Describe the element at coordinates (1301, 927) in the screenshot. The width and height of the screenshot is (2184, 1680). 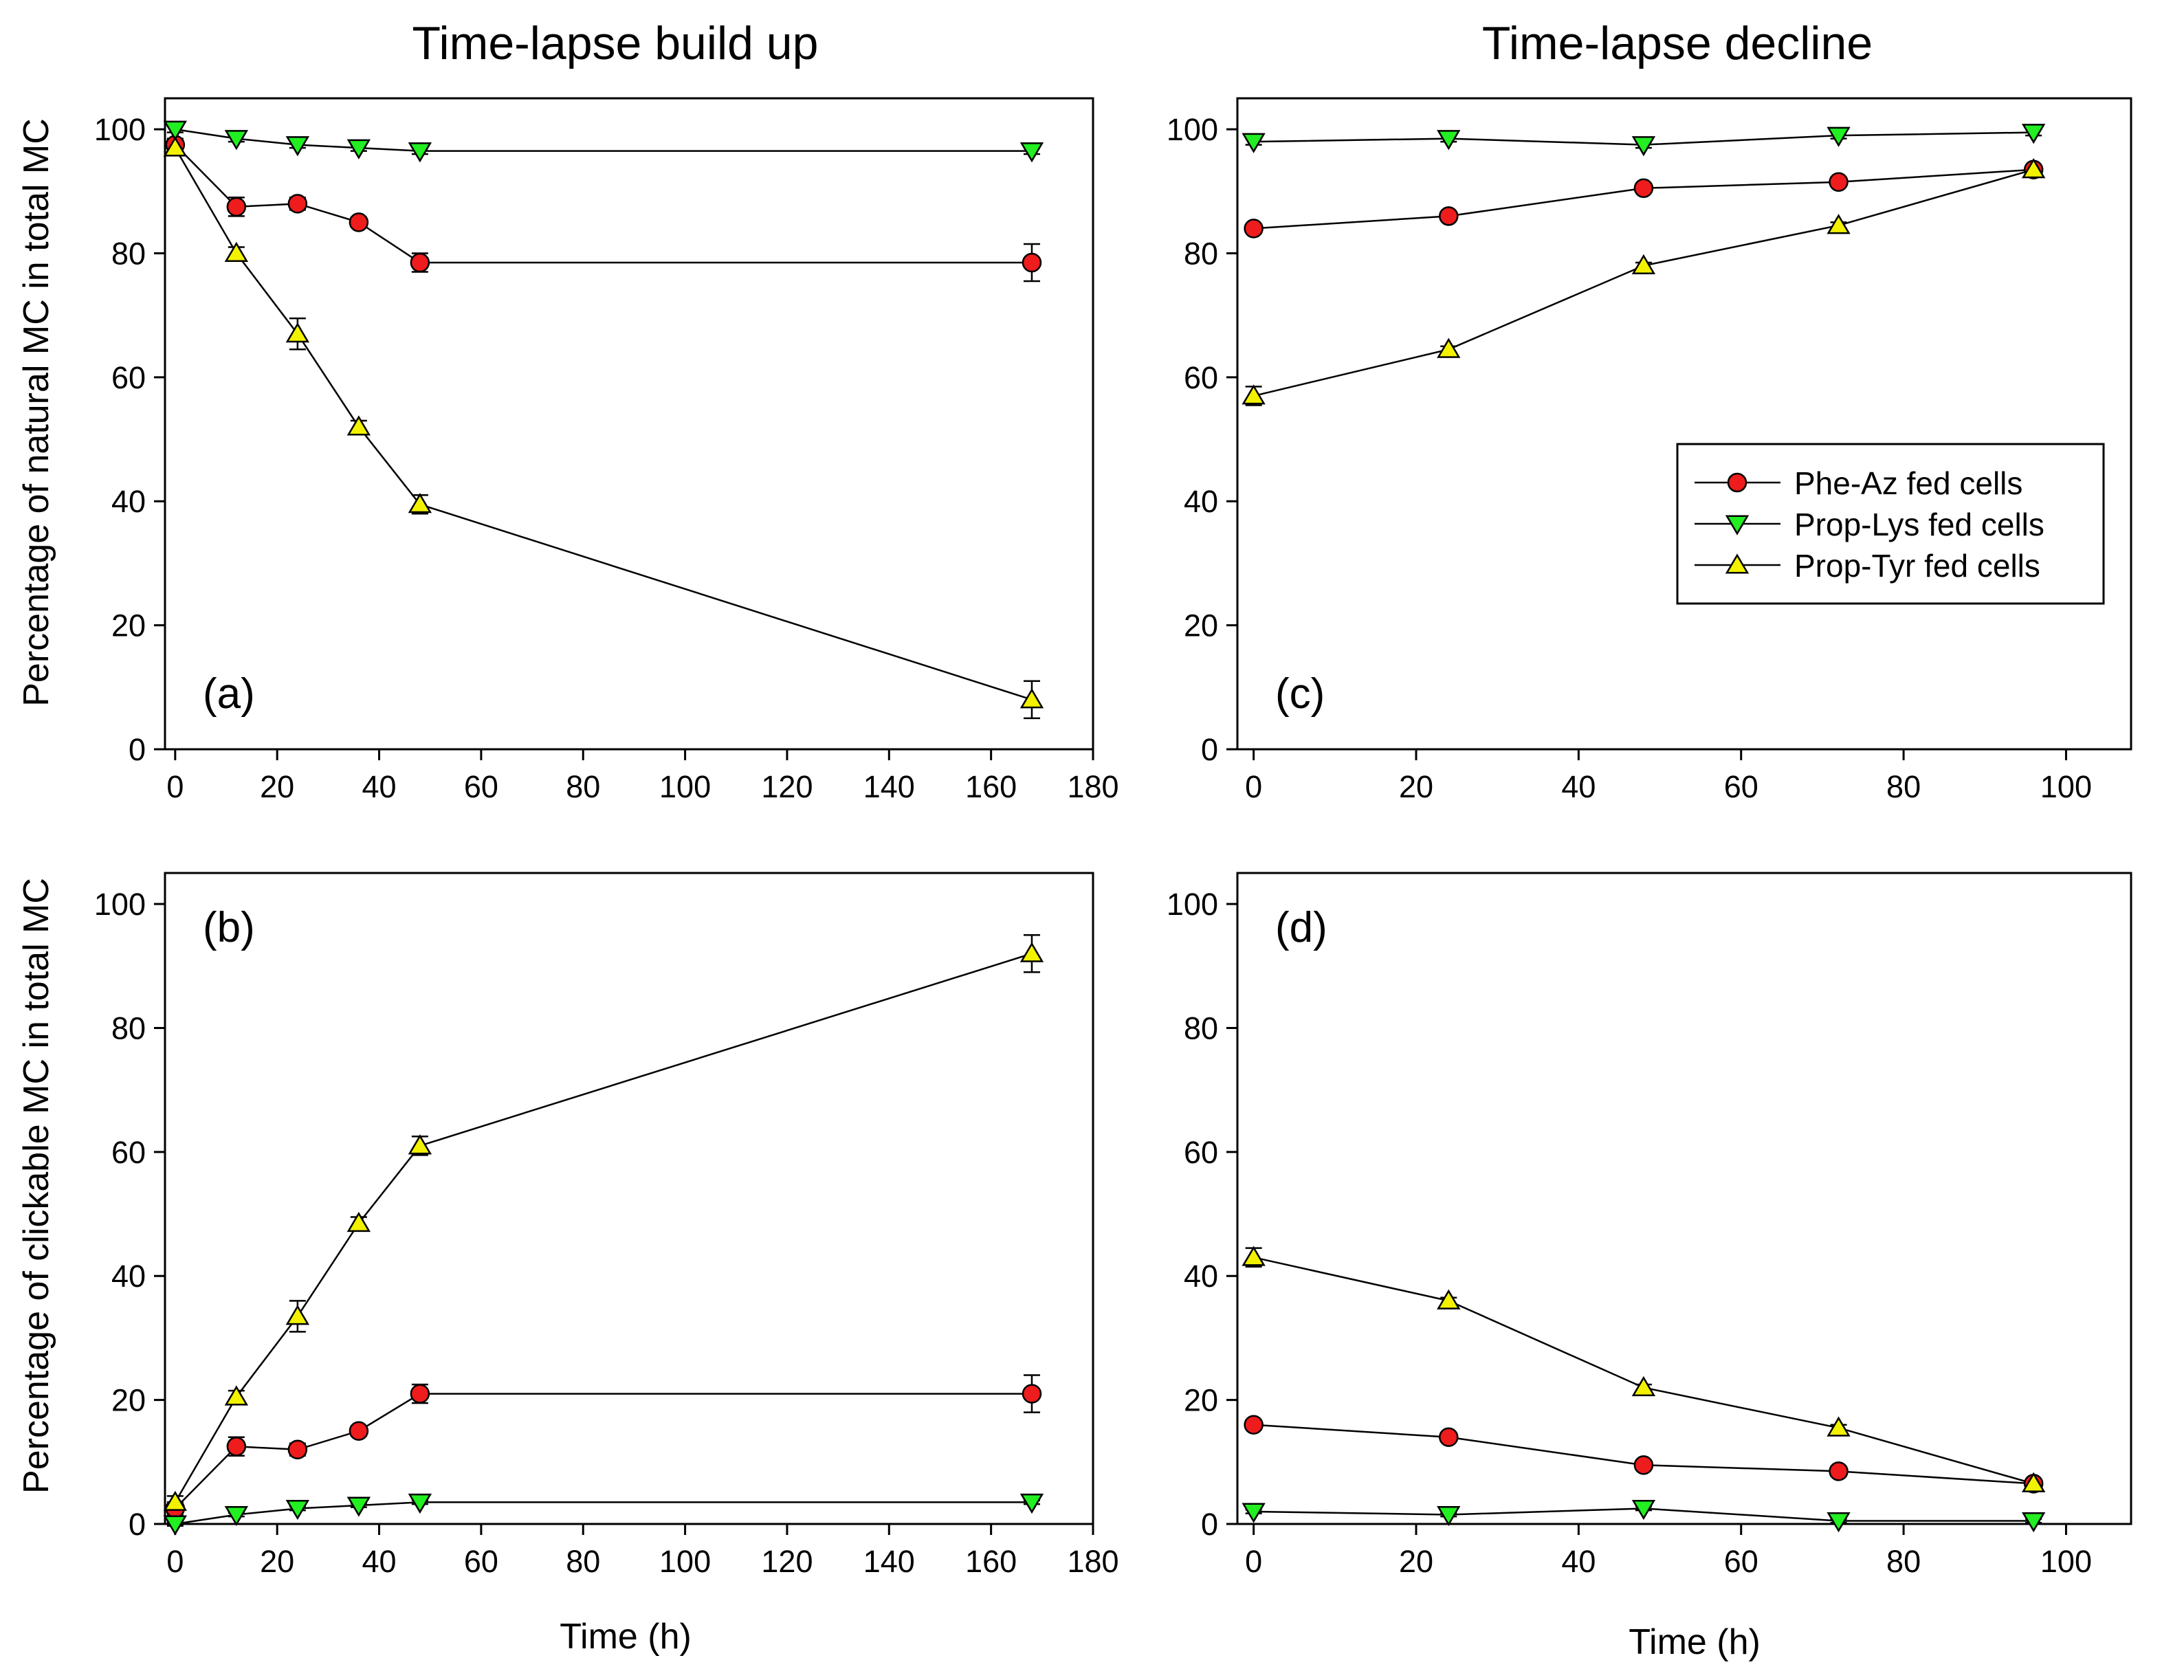
I see `panel-label-d: (d)` at that location.